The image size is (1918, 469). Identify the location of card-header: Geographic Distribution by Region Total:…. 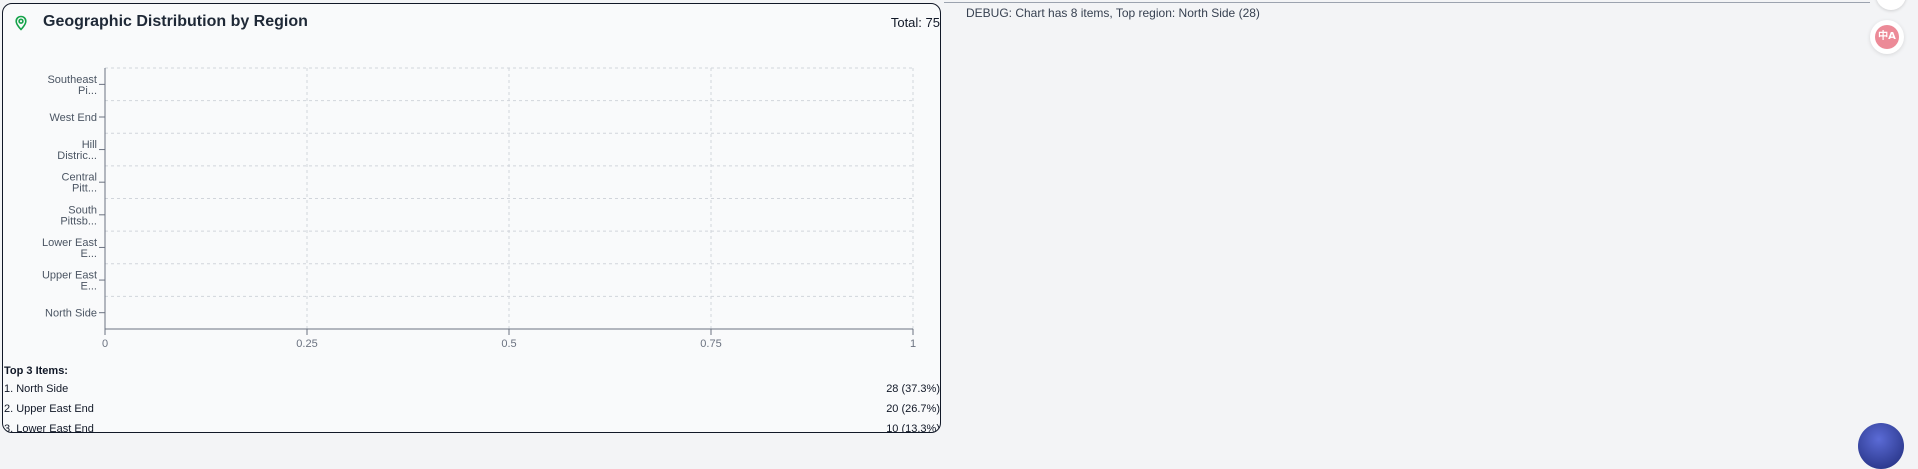
(471, 23).